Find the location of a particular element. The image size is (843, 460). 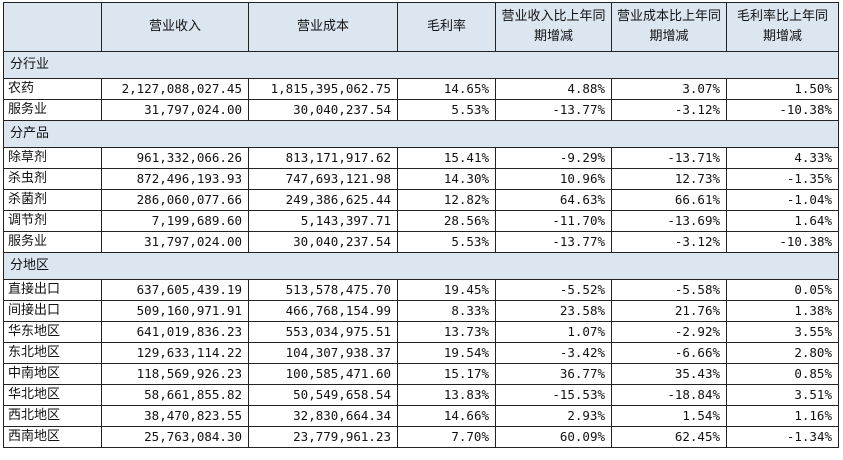

cost-yoy-cell: 62.45% is located at coordinates (669, 437).